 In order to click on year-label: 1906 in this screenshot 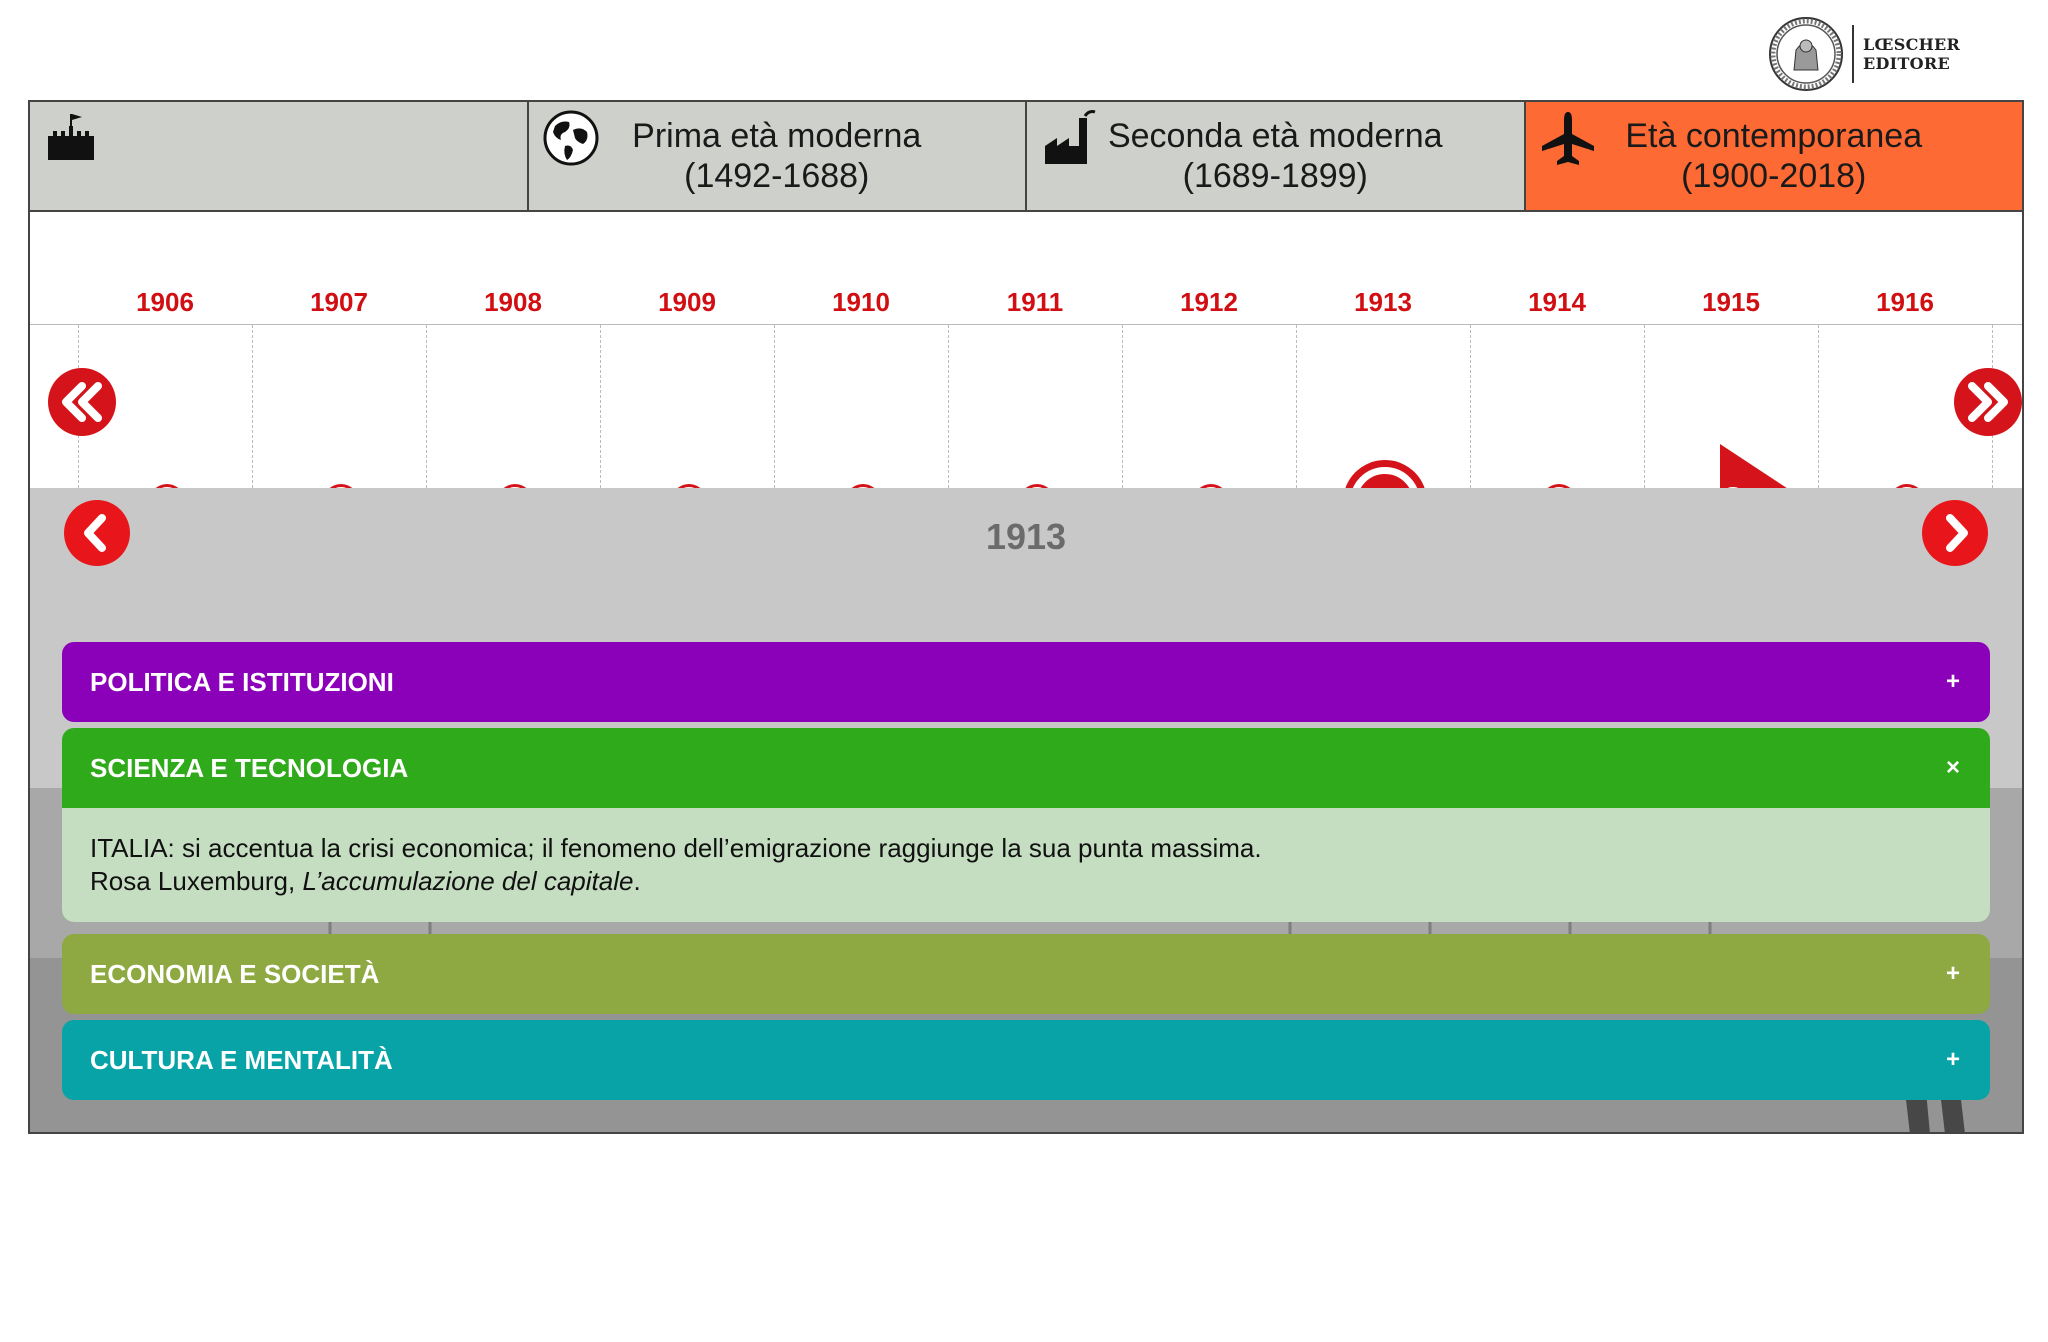, I will do `click(165, 302)`.